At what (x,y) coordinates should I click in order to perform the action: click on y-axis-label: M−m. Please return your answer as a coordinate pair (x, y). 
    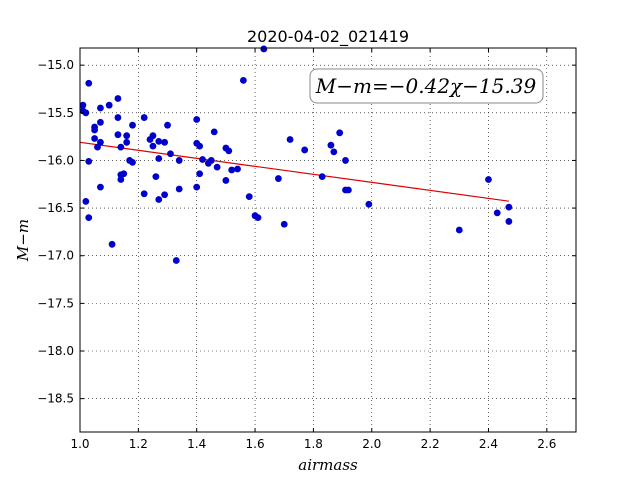
    Looking at the image, I should click on (23, 240).